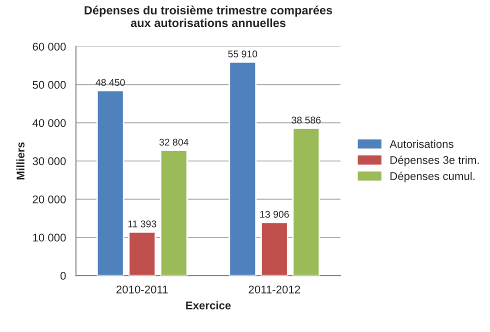  Describe the element at coordinates (49, 199) in the screenshot. I see `y-tick-label: 20 000` at that location.